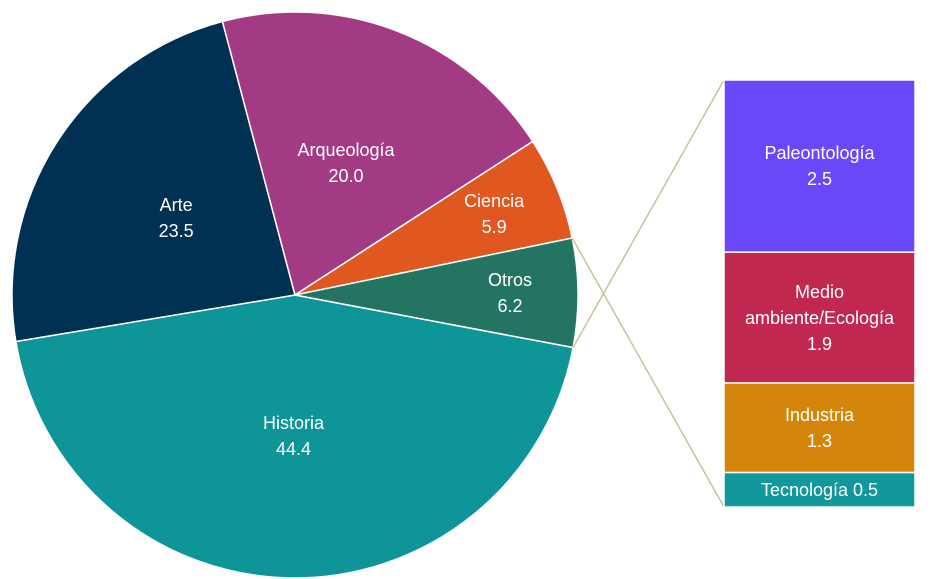 Image resolution: width=930 pixels, height=579 pixels. Describe the element at coordinates (819, 440) in the screenshot. I see `label-value: 1.3` at that location.